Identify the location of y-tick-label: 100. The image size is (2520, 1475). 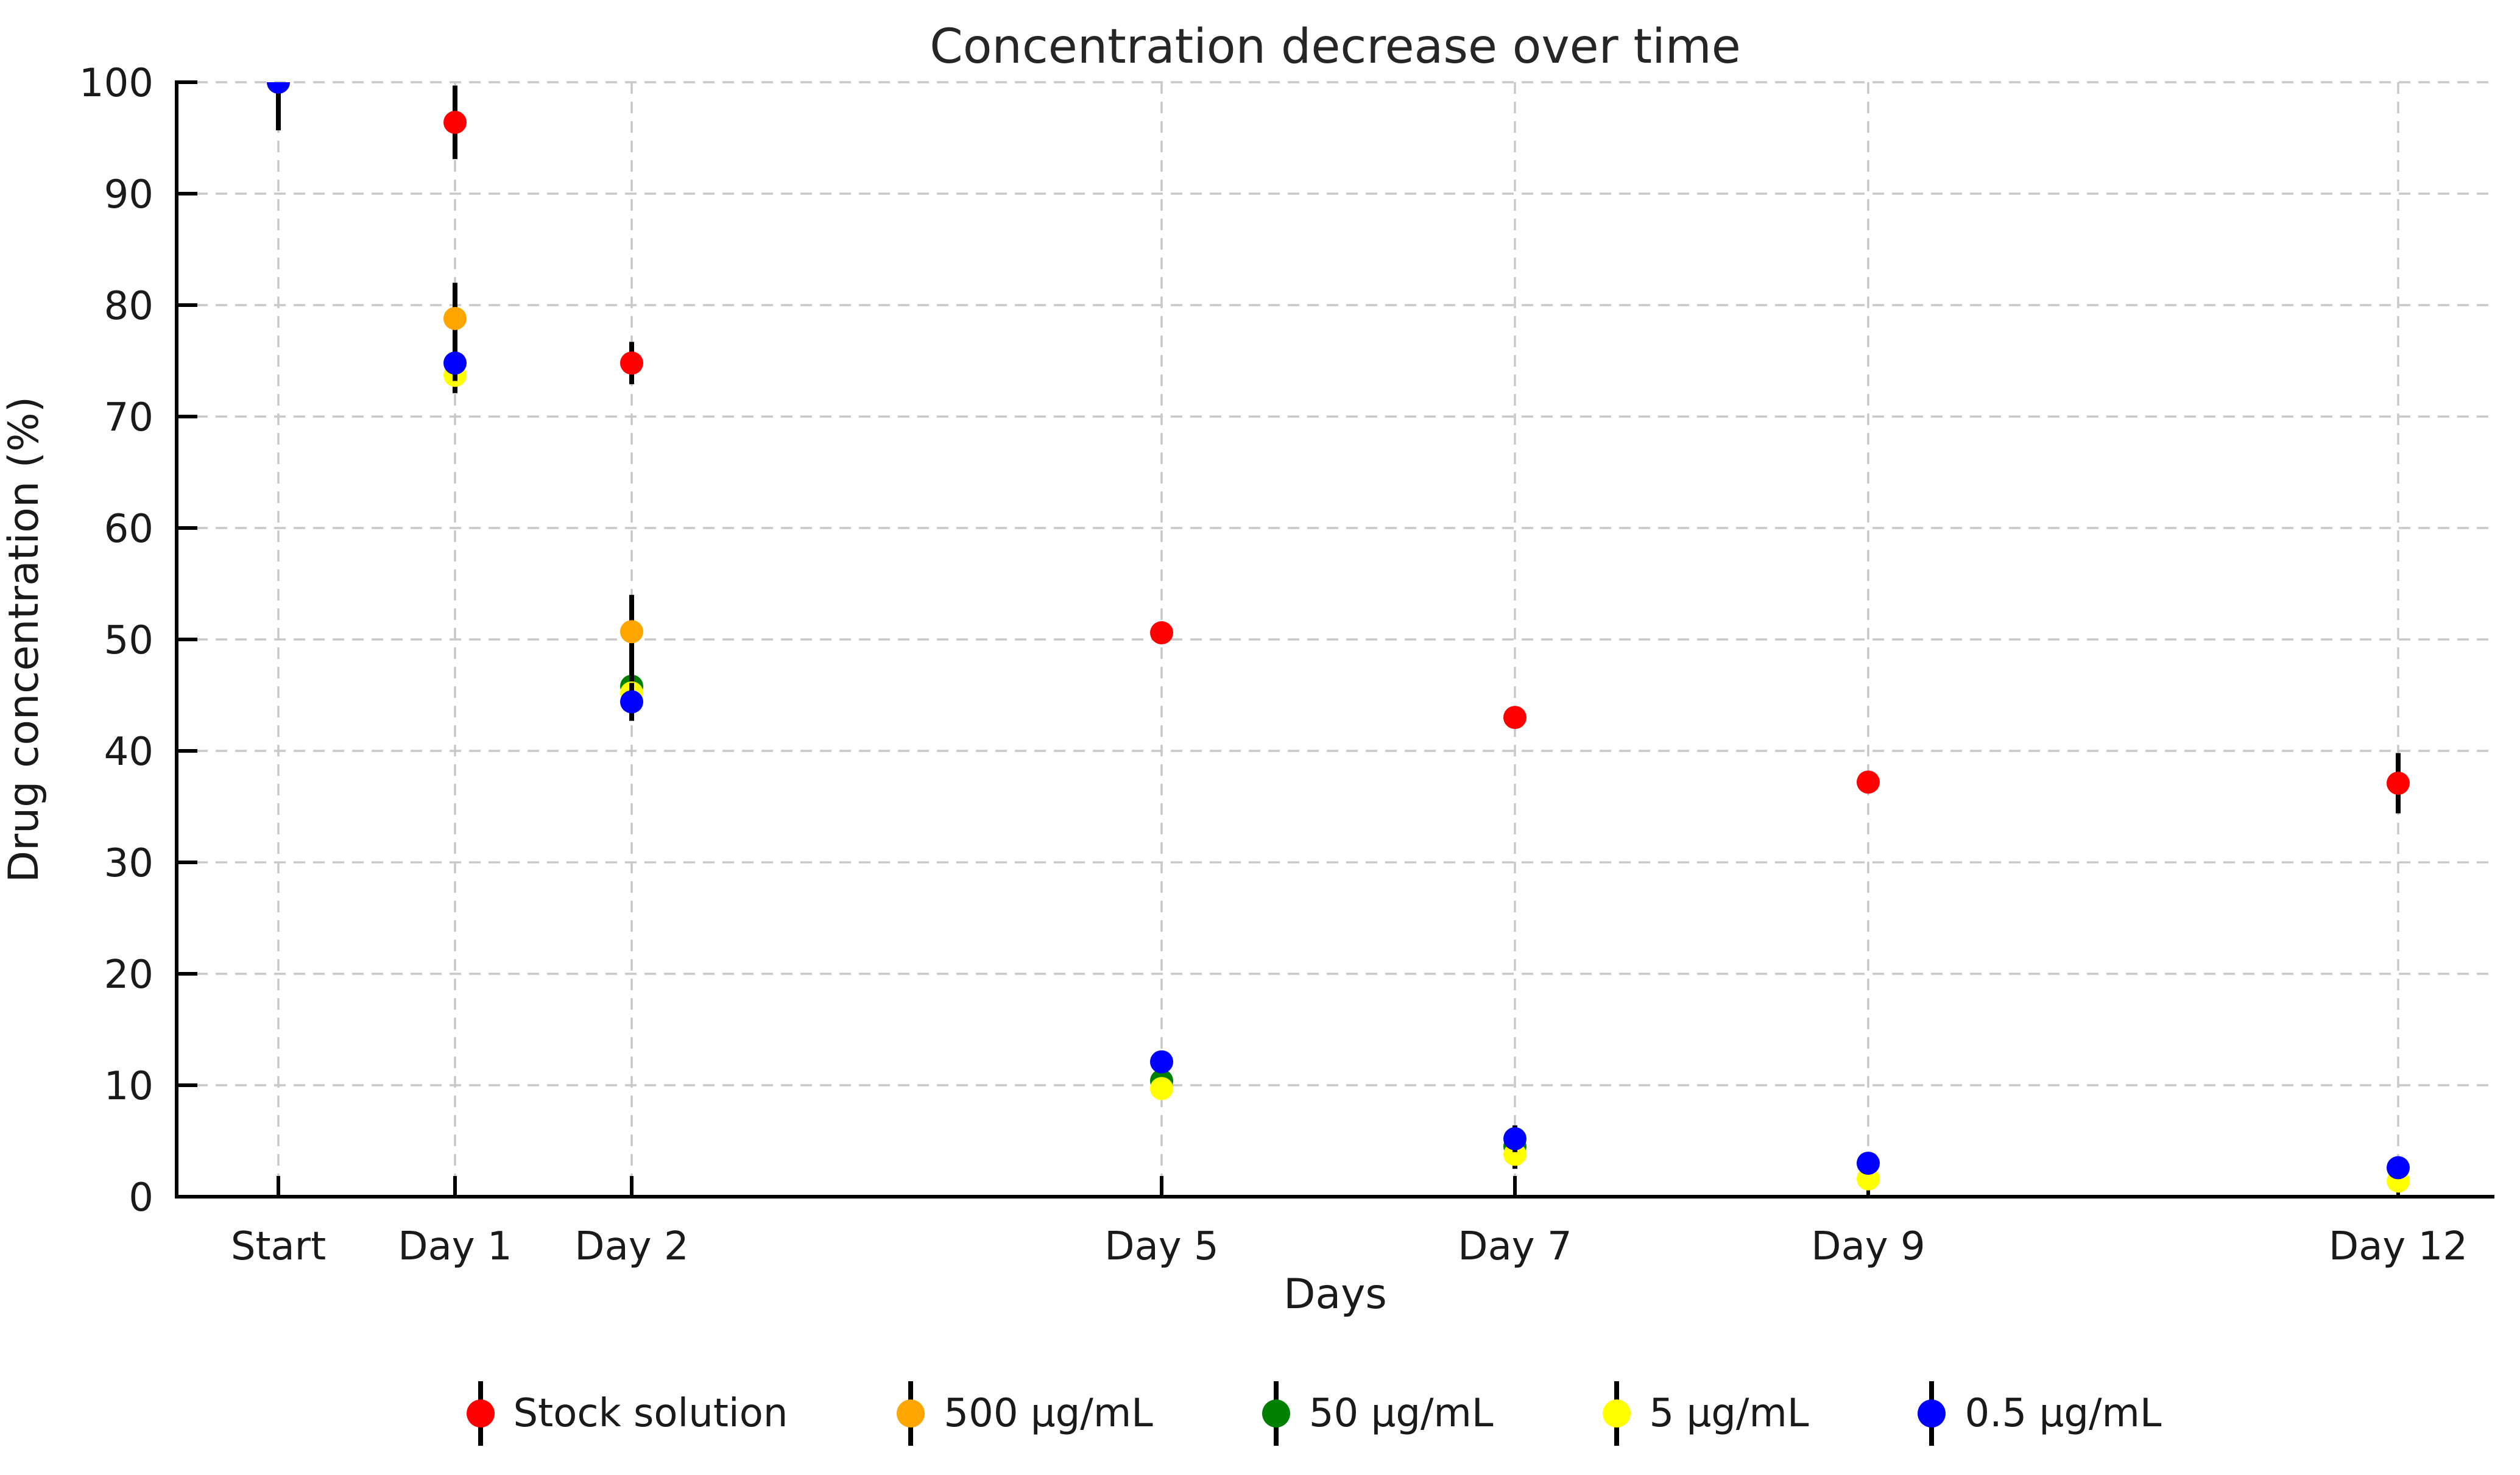
(117, 83).